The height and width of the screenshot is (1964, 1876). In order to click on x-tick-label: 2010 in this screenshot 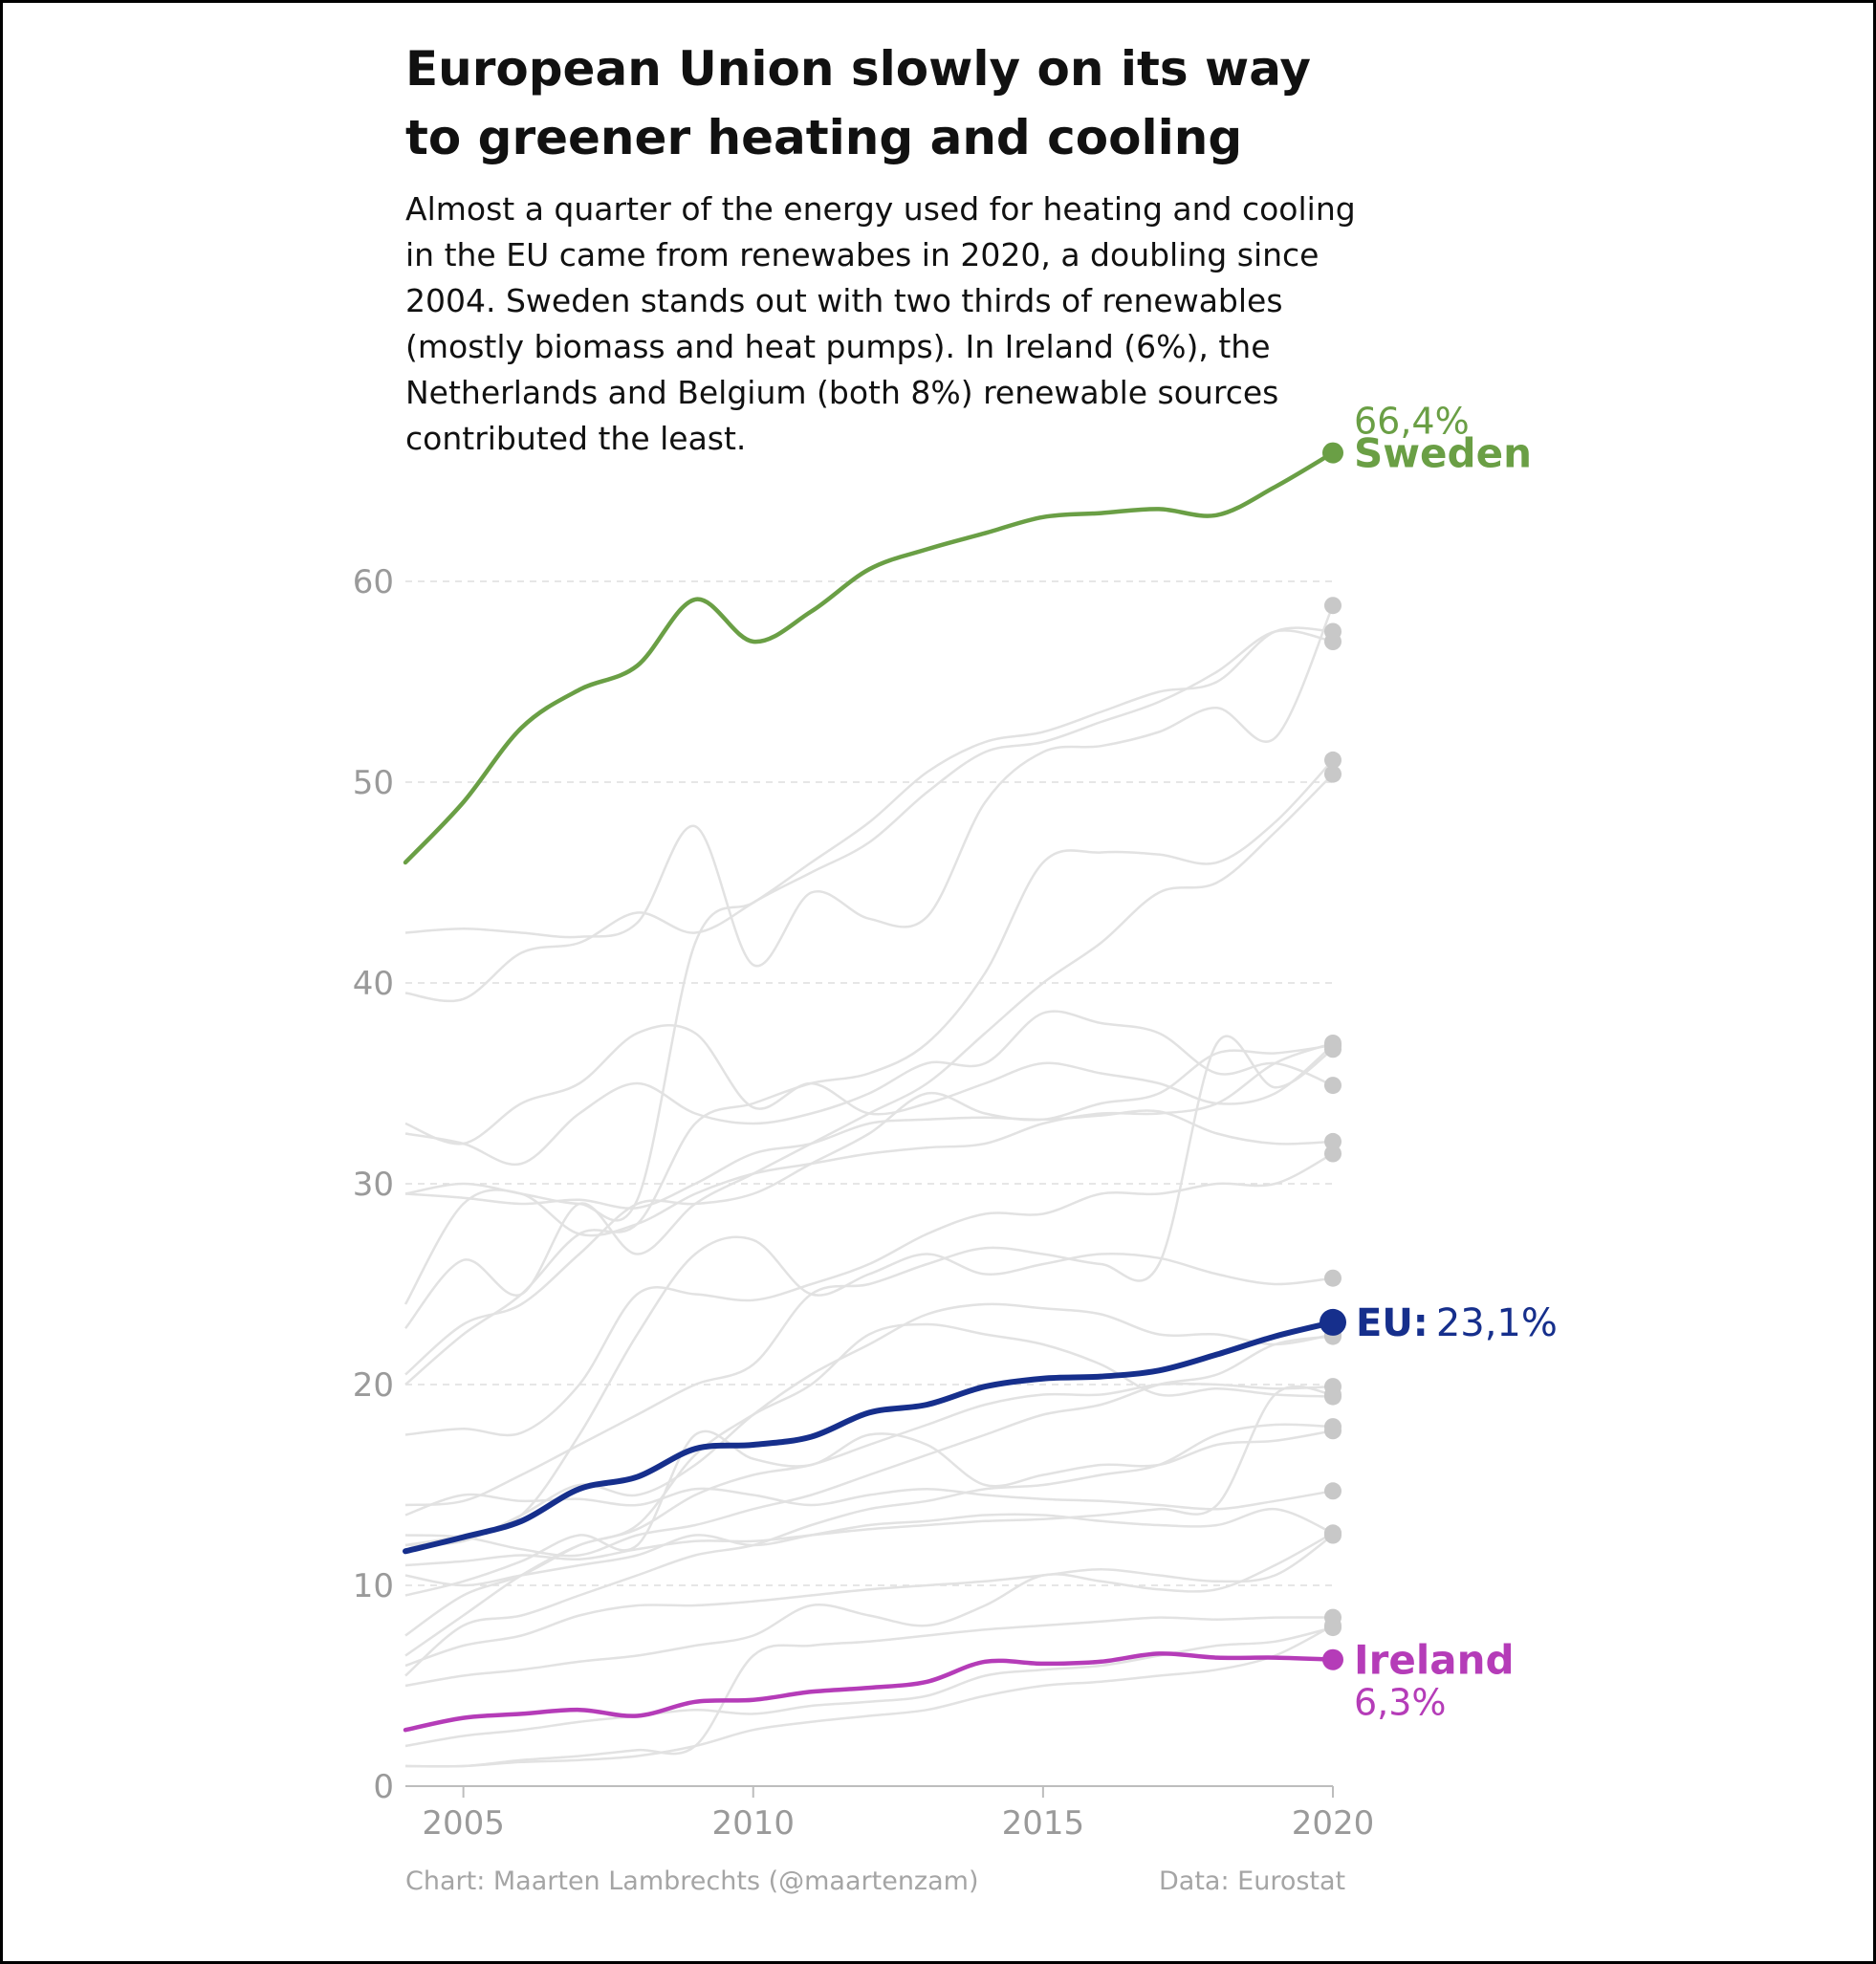, I will do `click(753, 1823)`.